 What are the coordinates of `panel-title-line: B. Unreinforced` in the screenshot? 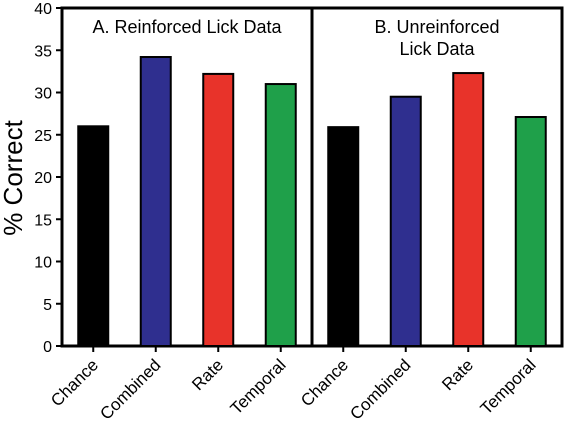 It's located at (436, 27).